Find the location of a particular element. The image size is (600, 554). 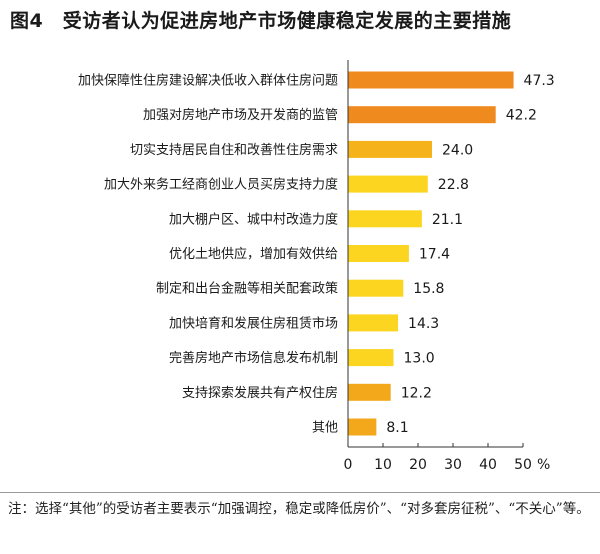

x-unit-label: % is located at coordinates (543, 465).